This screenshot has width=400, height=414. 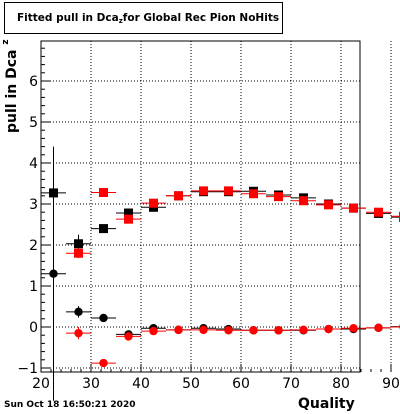 I want to click on y-tick-label: 1, so click(x=33, y=287).